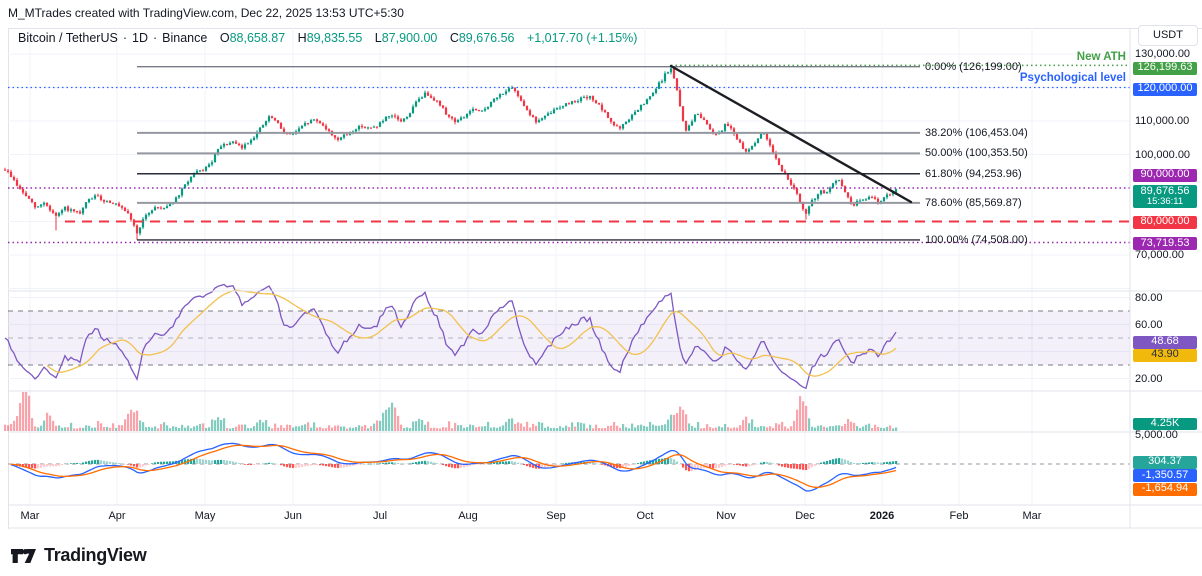 The image size is (1202, 576). Describe the element at coordinates (1162, 121) in the screenshot. I see `axis-tick-label: 110,000.00` at that location.